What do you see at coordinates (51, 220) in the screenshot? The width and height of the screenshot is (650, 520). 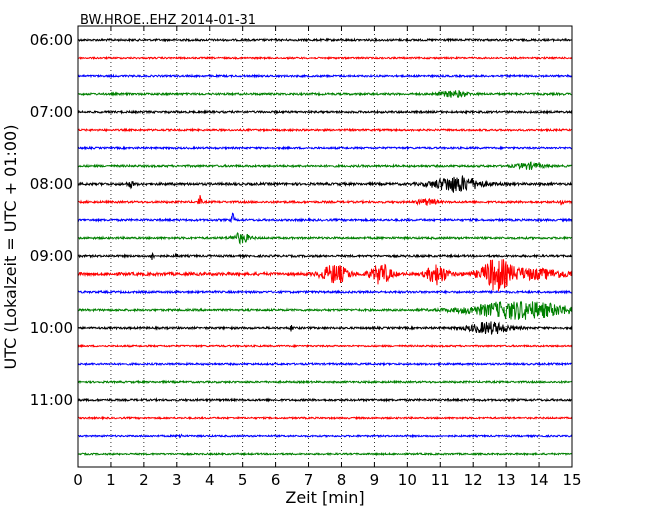 I see `y-tick-labels: 06:00 07:00 08:00 09:00 10:00 11:00` at bounding box center [51, 220].